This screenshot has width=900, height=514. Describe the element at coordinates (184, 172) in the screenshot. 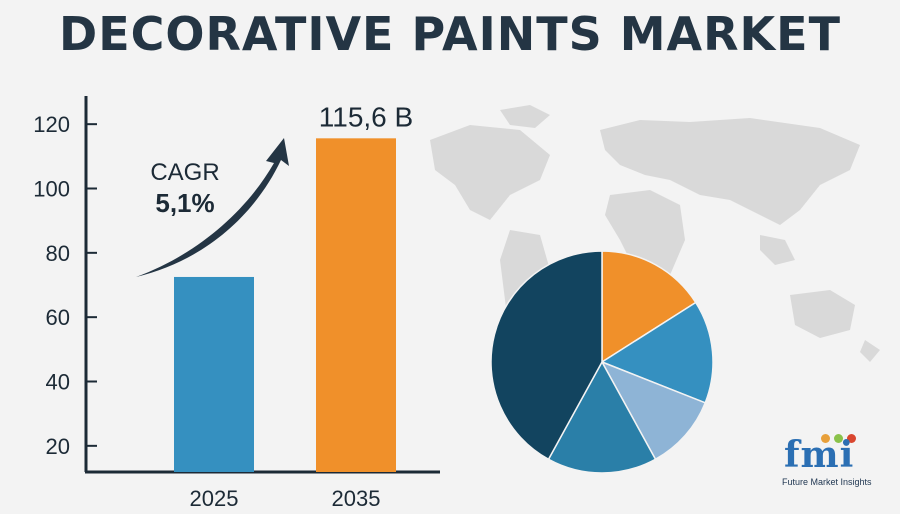

I see `cagr-label: CAGR` at that location.